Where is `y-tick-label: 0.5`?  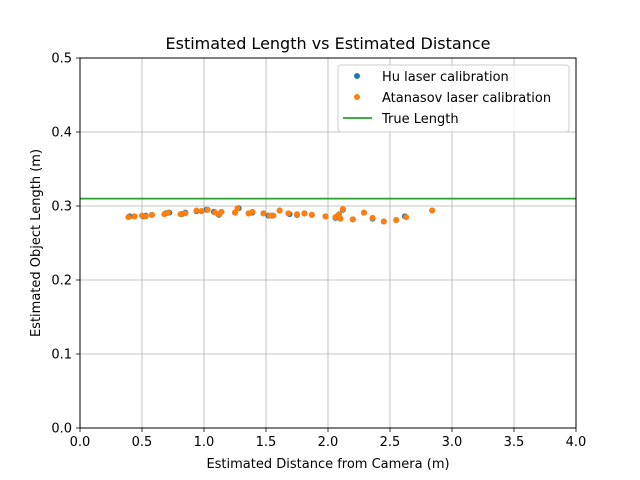
y-tick-label: 0.5 is located at coordinates (61, 59).